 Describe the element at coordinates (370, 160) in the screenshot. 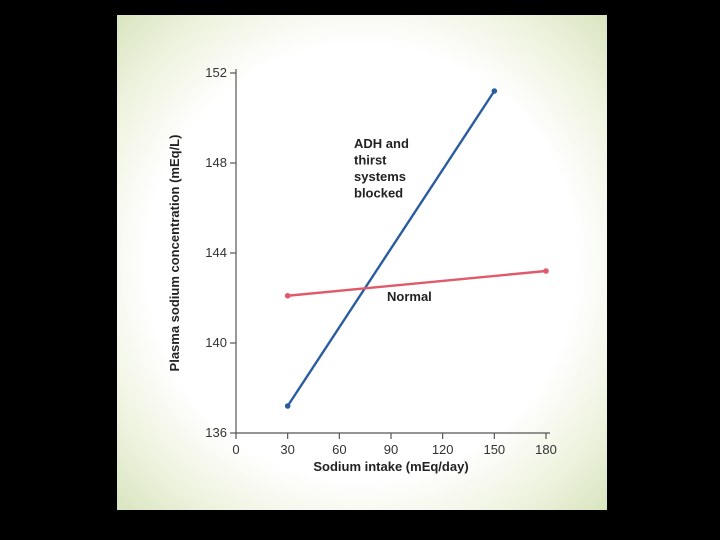

I see `annotation-line: thirst` at that location.